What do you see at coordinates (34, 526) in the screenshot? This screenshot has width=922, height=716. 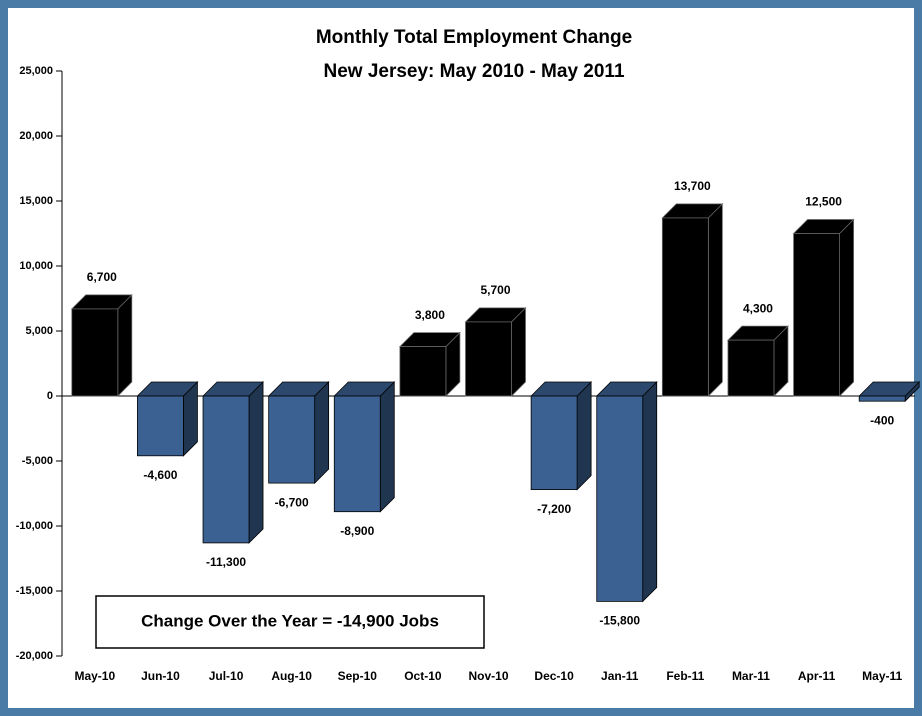 I see `y-tick-label: -10,000` at bounding box center [34, 526].